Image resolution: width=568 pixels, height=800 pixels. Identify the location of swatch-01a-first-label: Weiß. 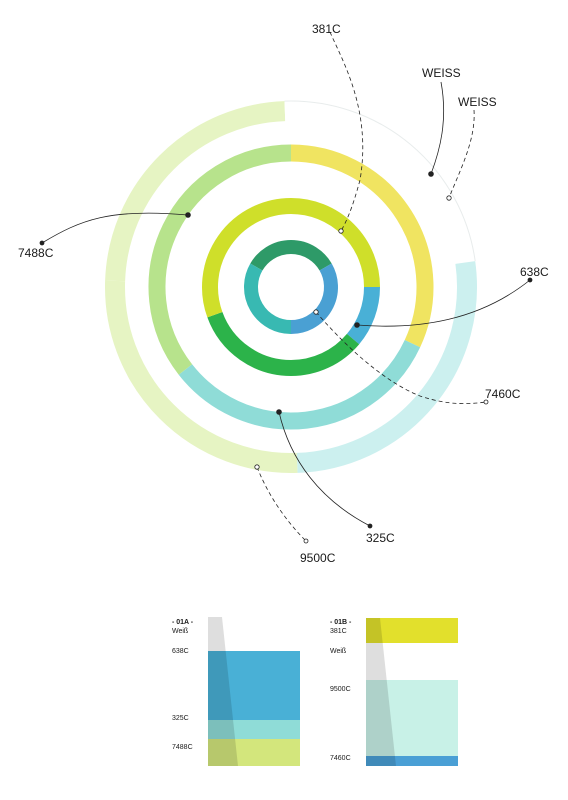
(180, 631).